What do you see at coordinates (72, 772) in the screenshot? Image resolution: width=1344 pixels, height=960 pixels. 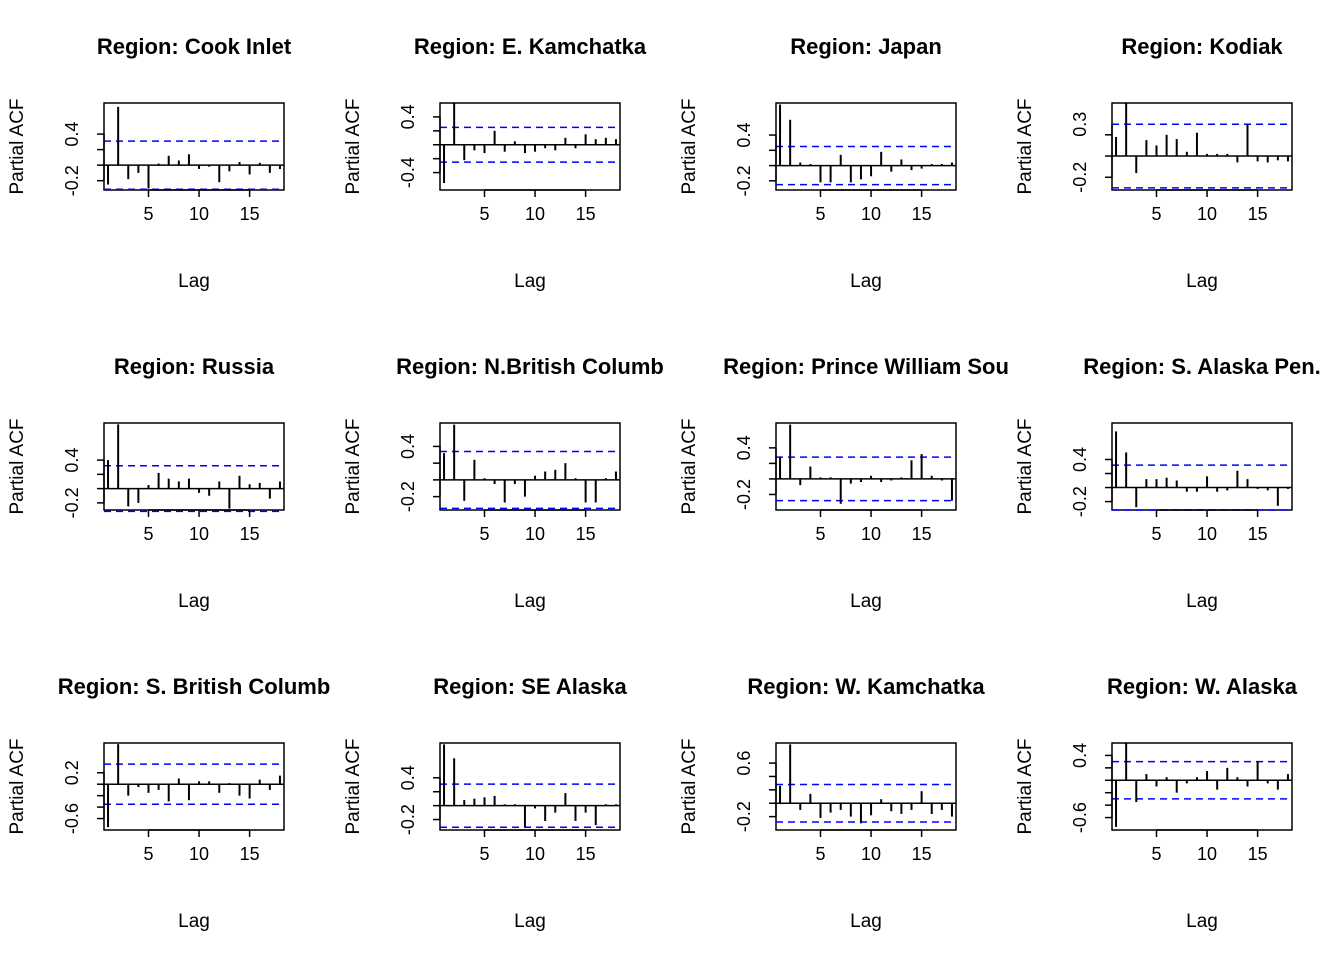 I see `y-tick-label: 0.2` at bounding box center [72, 772].